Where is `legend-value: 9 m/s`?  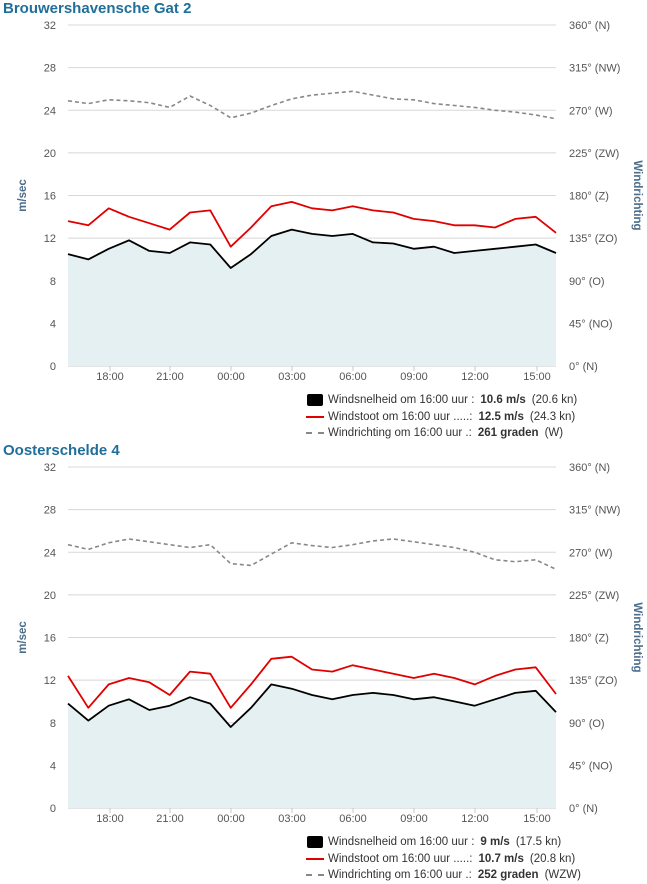
legend-value: 9 m/s is located at coordinates (495, 842).